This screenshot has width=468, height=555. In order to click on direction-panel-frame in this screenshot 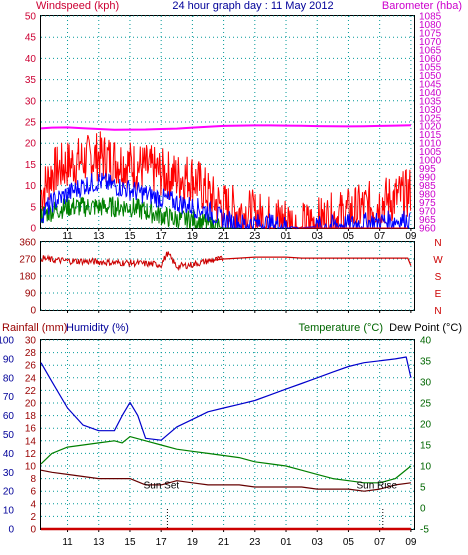, I will do `click(227, 276)`.